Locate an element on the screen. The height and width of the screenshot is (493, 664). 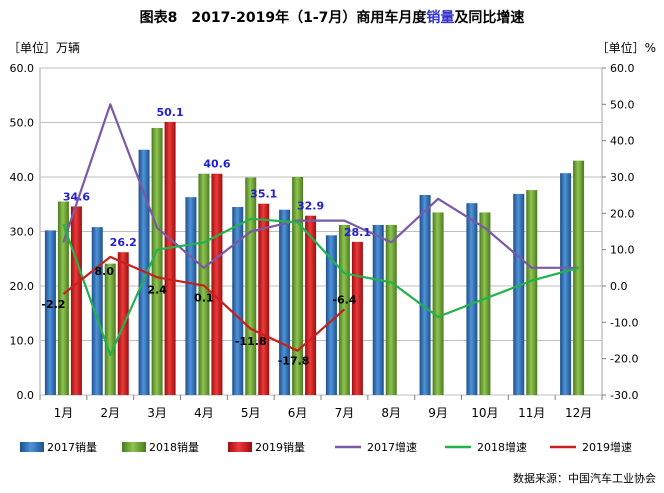
right-tick-label: -10.0 is located at coordinates (624, 322).